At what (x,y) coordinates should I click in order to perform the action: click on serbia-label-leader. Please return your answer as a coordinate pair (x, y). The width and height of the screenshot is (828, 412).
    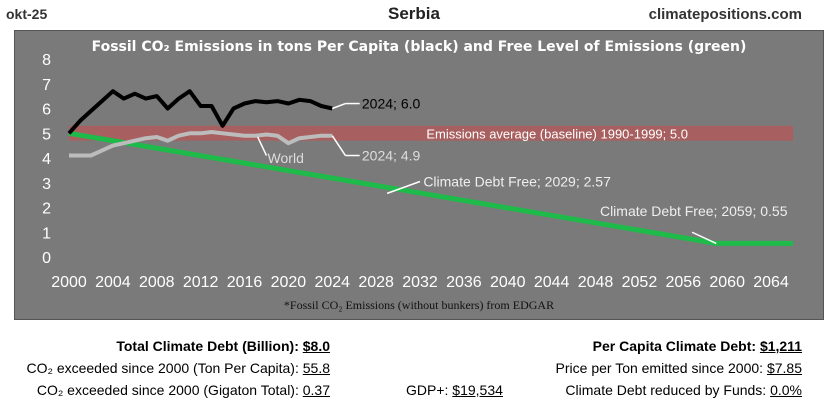
    Looking at the image, I should click on (339, 106).